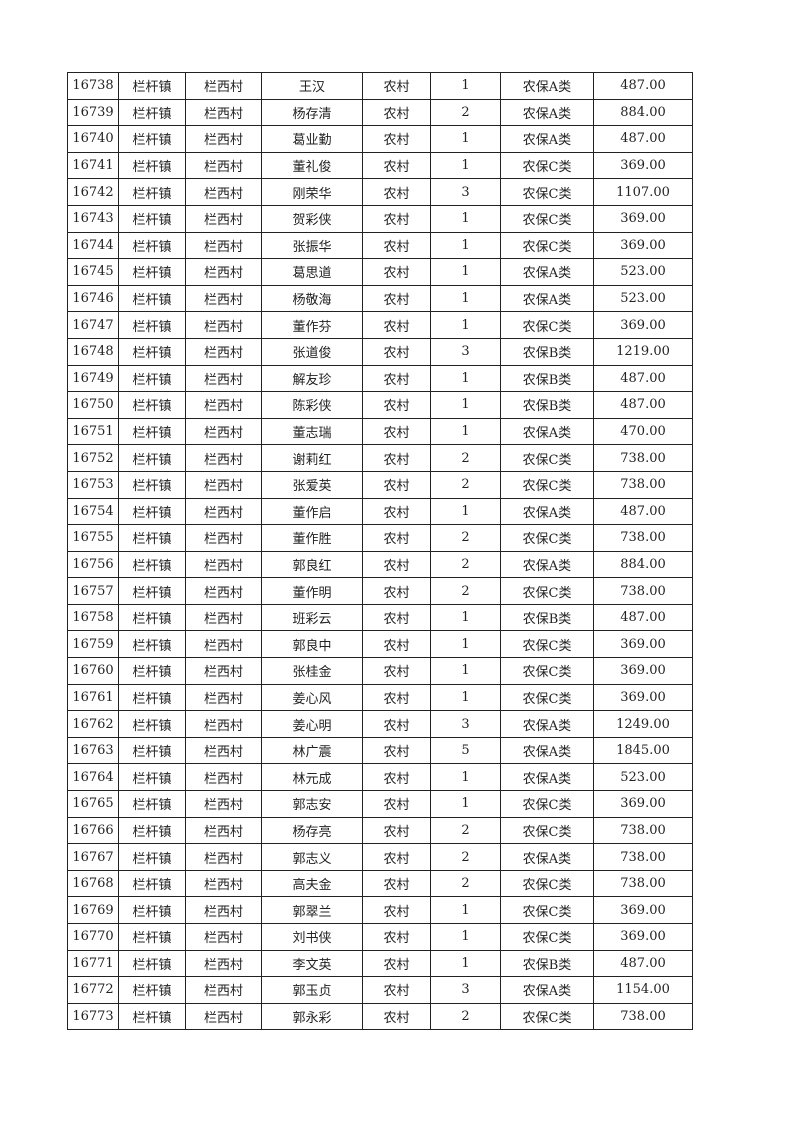 Image resolution: width=793 pixels, height=1122 pixels. I want to click on table-row: 16762 栏杆镇 栏西村 姜心明 农村 3 农保A类 1249.00, so click(380, 724).